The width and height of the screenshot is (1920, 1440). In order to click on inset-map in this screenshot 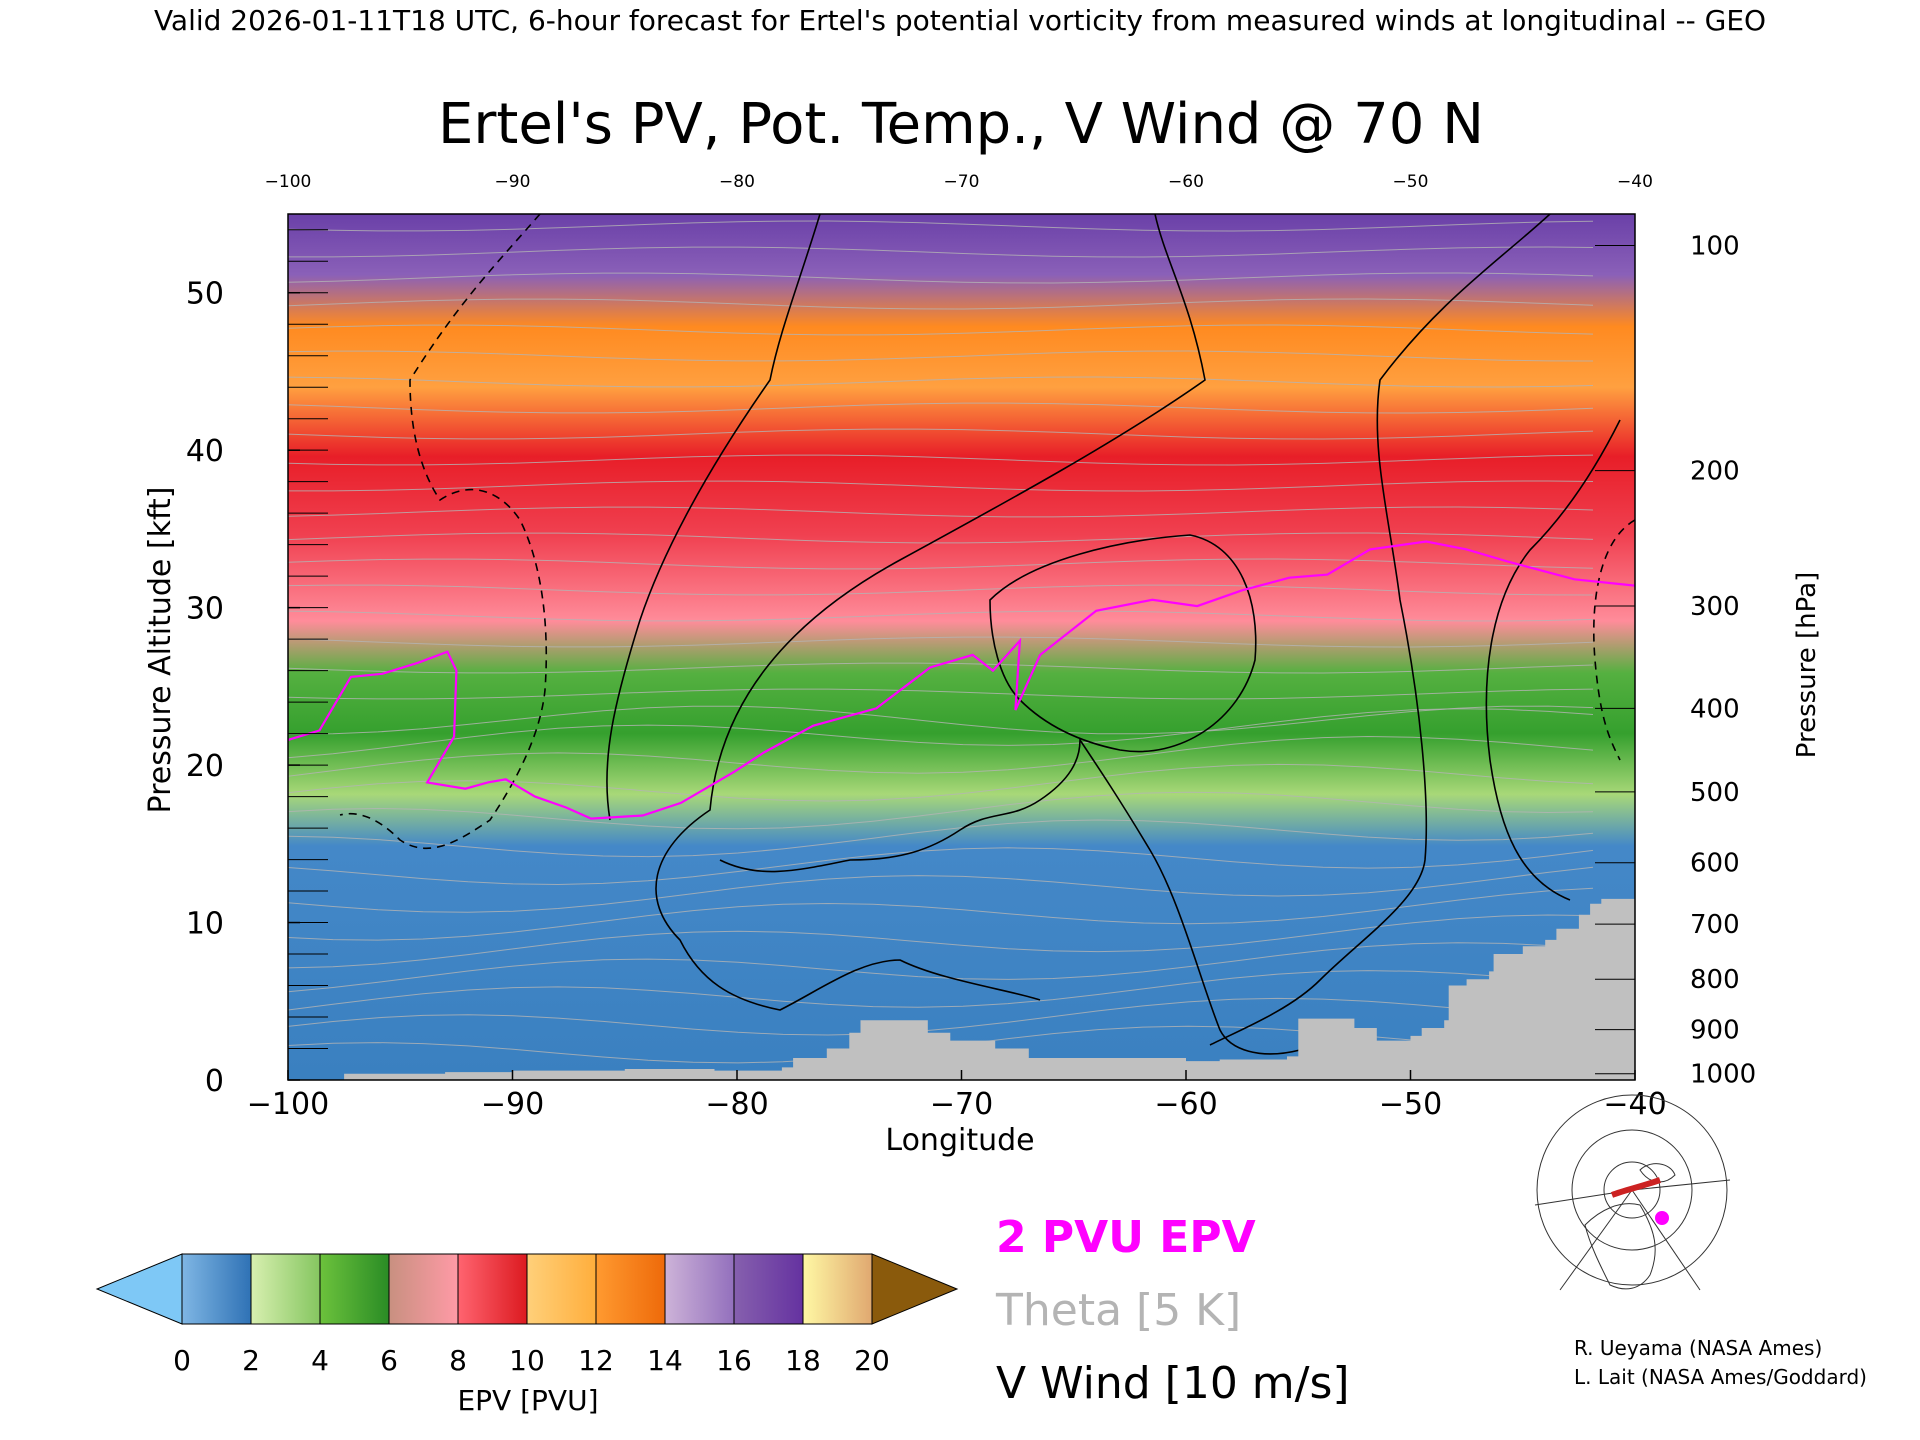, I will do `click(1632, 1195)`.